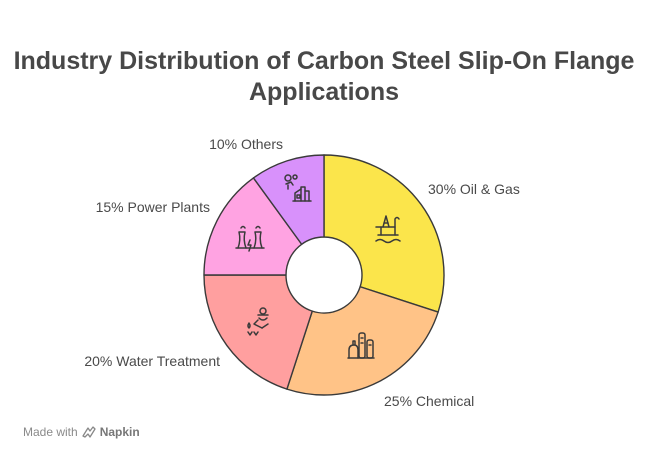 The height and width of the screenshot is (461, 648). What do you see at coordinates (246, 144) in the screenshot?
I see `slice-label: 10% Others` at bounding box center [246, 144].